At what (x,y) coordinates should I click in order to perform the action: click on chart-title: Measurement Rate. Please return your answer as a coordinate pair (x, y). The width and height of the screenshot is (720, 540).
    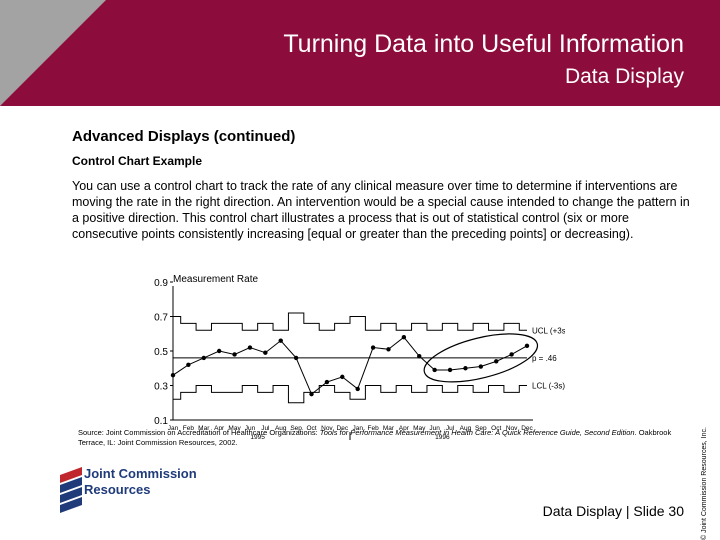
    Looking at the image, I should click on (215, 279).